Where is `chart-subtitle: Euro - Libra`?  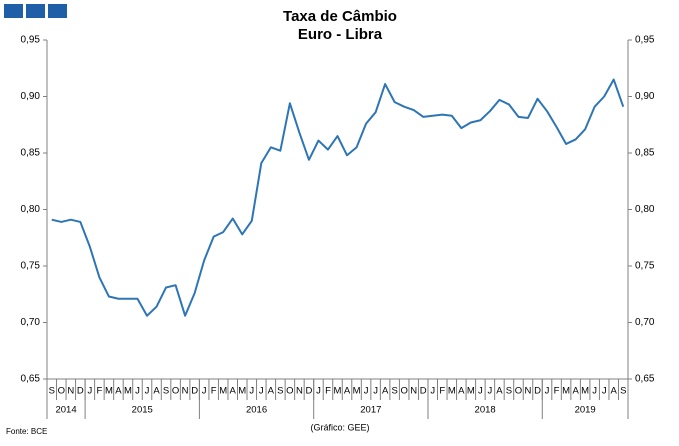 chart-subtitle: Euro - Libra is located at coordinates (340, 34).